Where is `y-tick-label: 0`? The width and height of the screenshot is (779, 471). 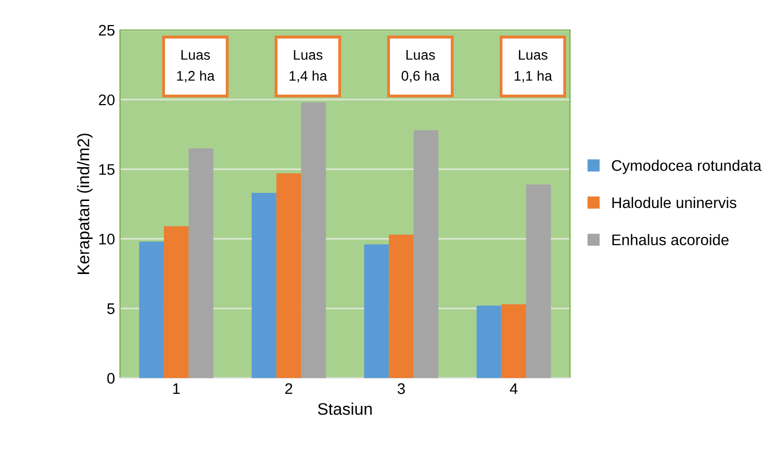 y-tick-label: 0 is located at coordinates (111, 378).